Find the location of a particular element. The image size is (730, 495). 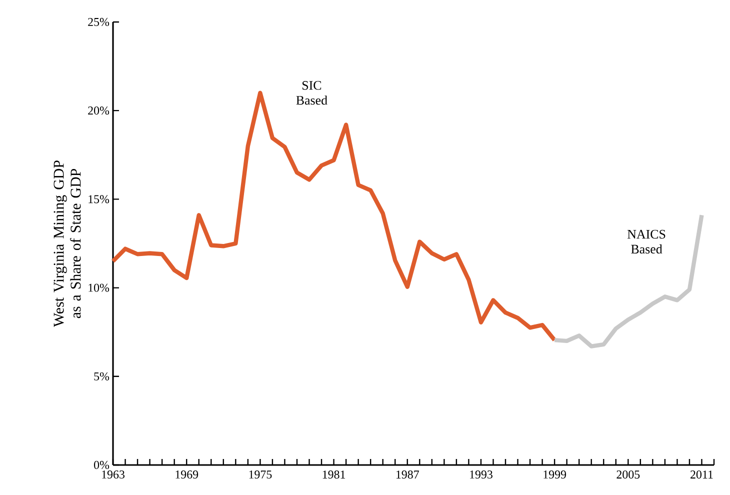

x-tick-label: 1975 is located at coordinates (260, 474).